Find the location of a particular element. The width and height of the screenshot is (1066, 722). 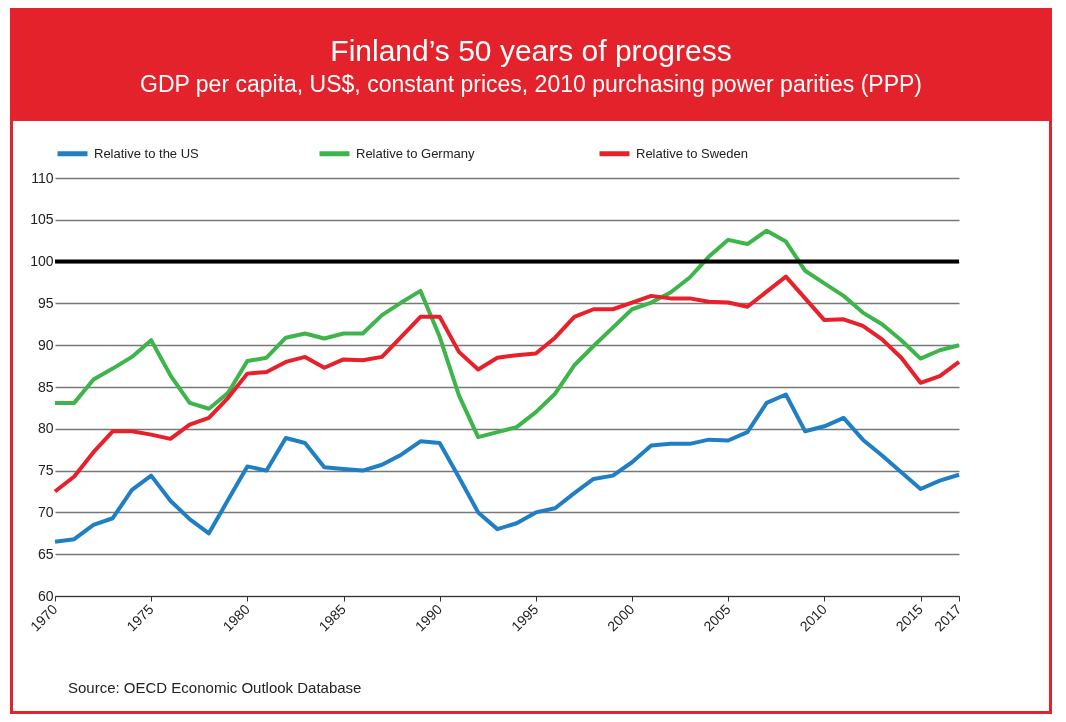

y-tick-label: 70 is located at coordinates (45, 511).